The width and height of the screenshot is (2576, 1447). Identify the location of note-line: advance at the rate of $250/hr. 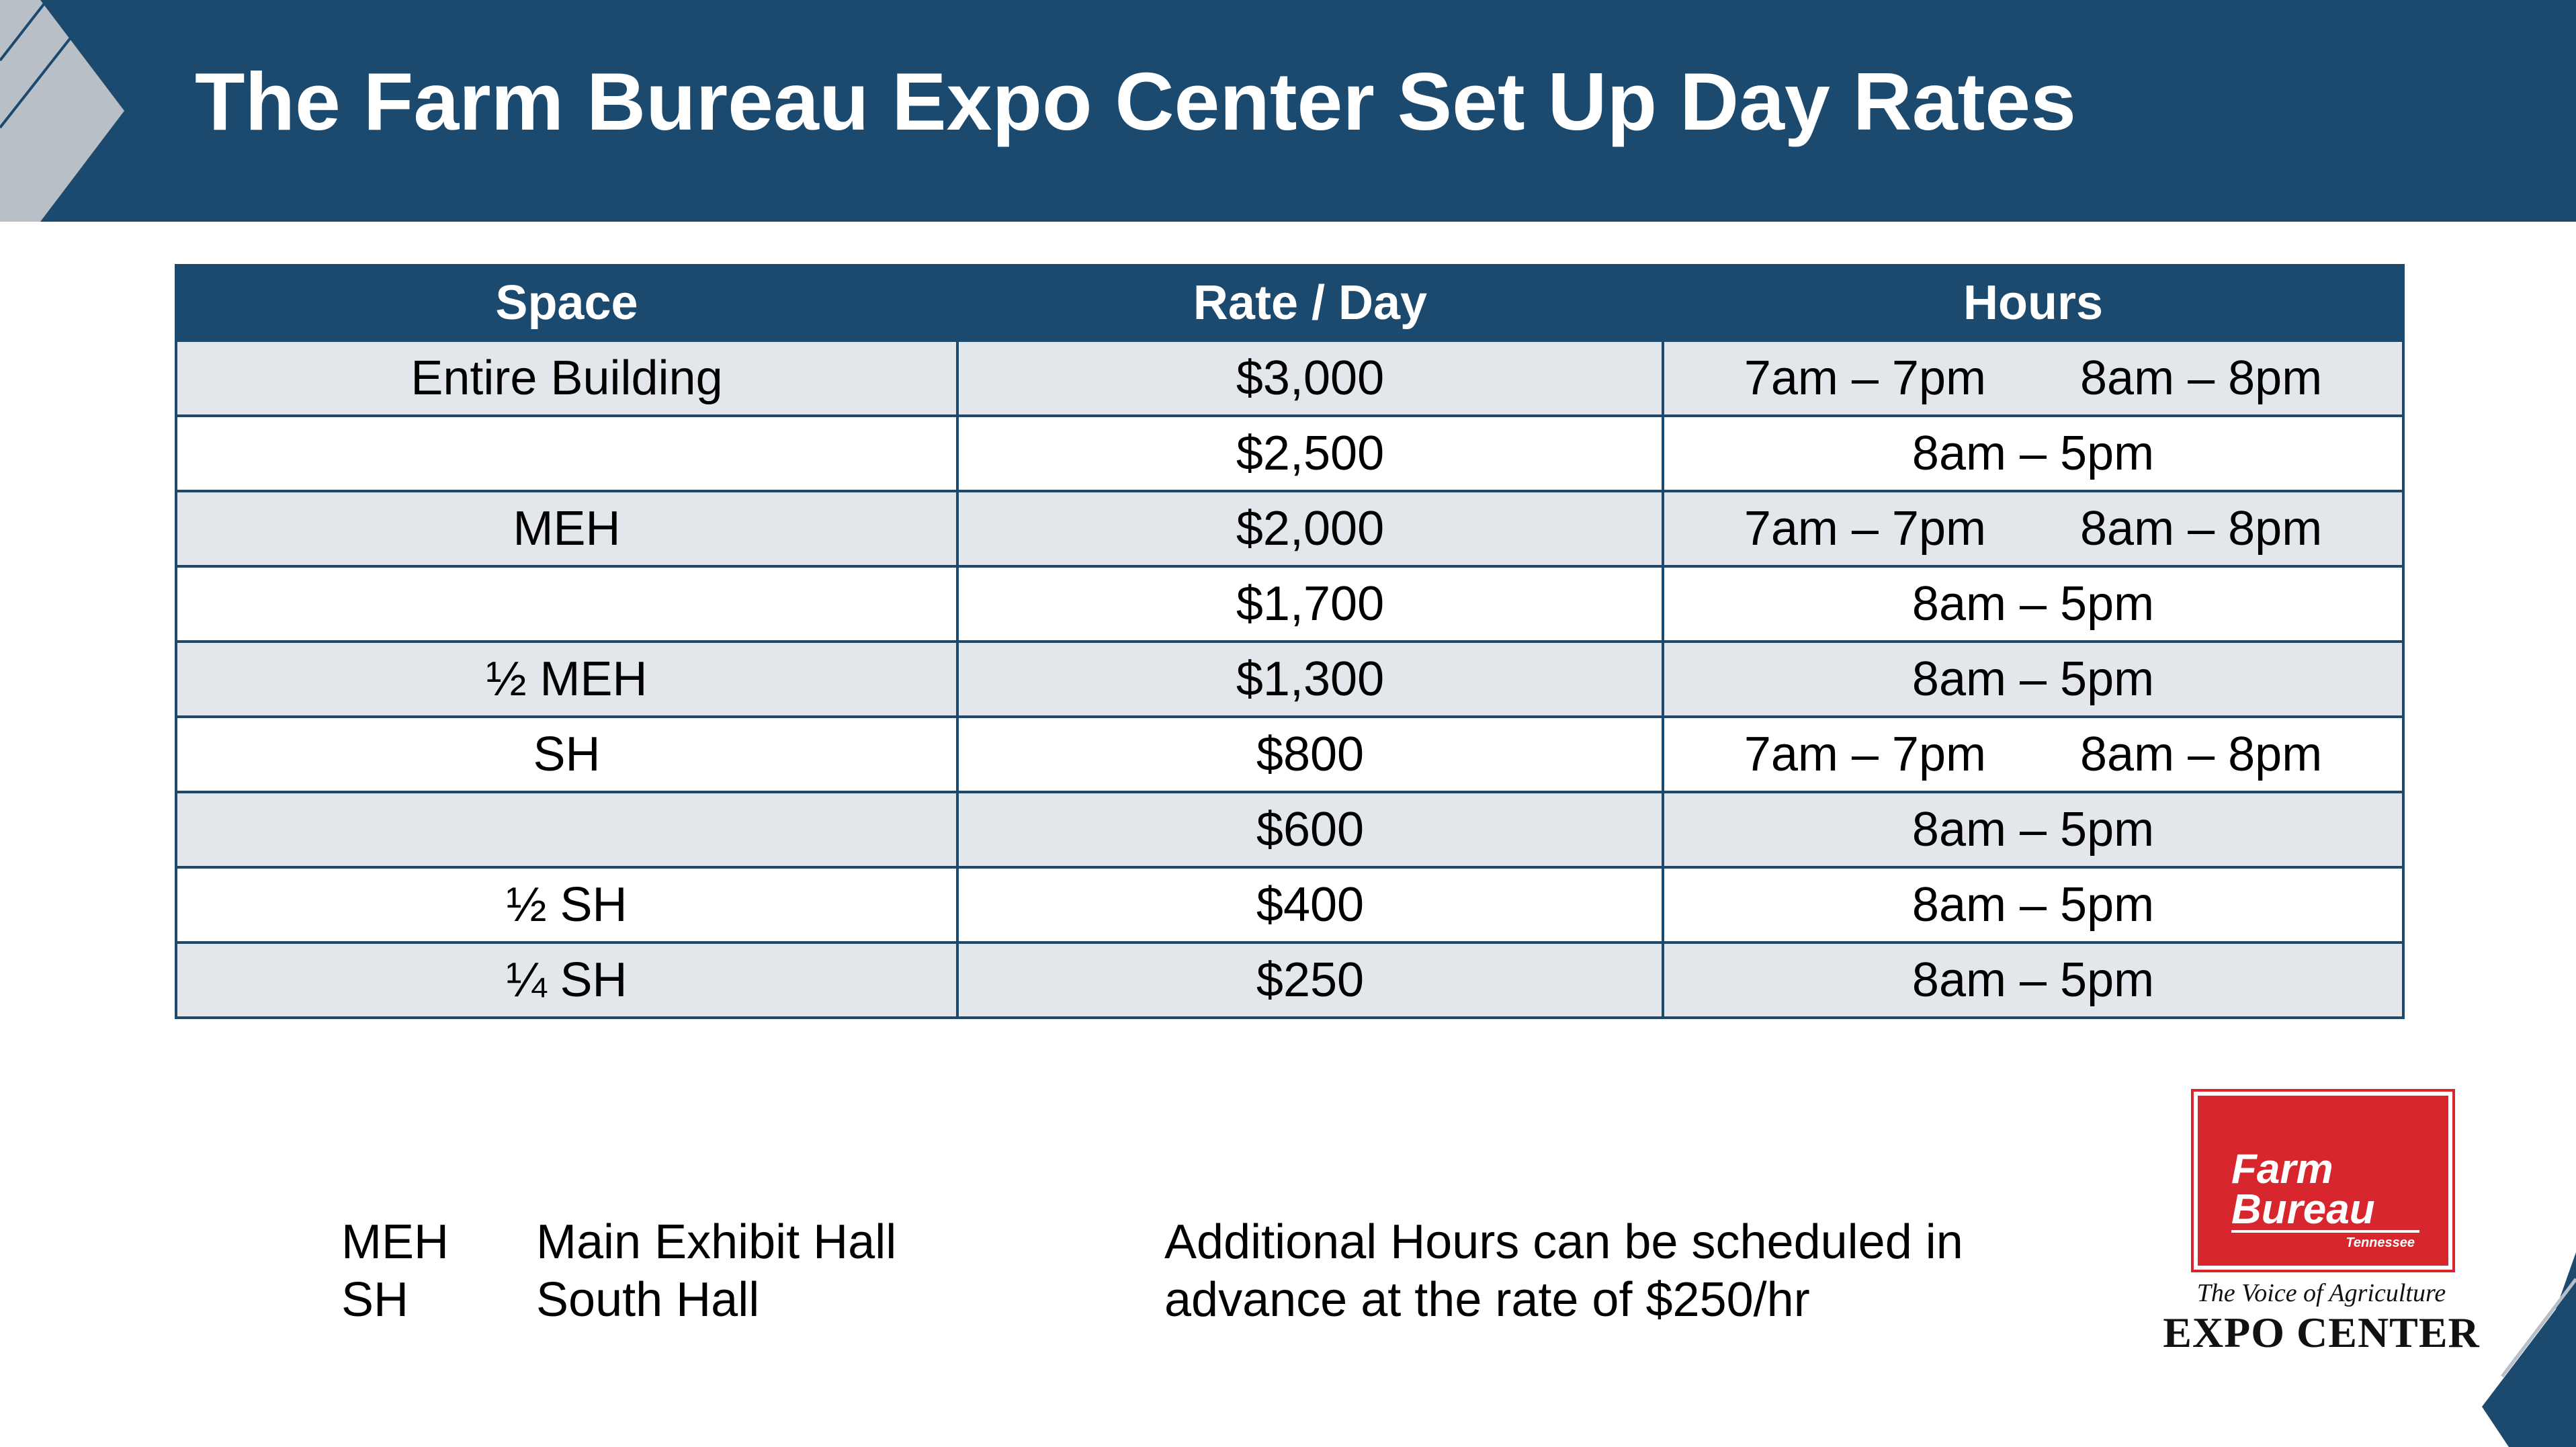
(1487, 1300).